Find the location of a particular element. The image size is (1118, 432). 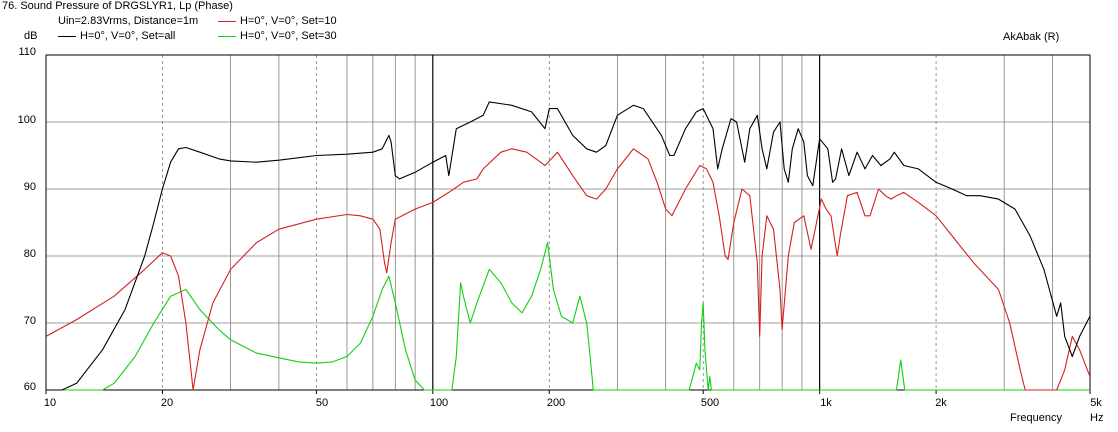

y-axis-unit: dB is located at coordinates (31, 36).